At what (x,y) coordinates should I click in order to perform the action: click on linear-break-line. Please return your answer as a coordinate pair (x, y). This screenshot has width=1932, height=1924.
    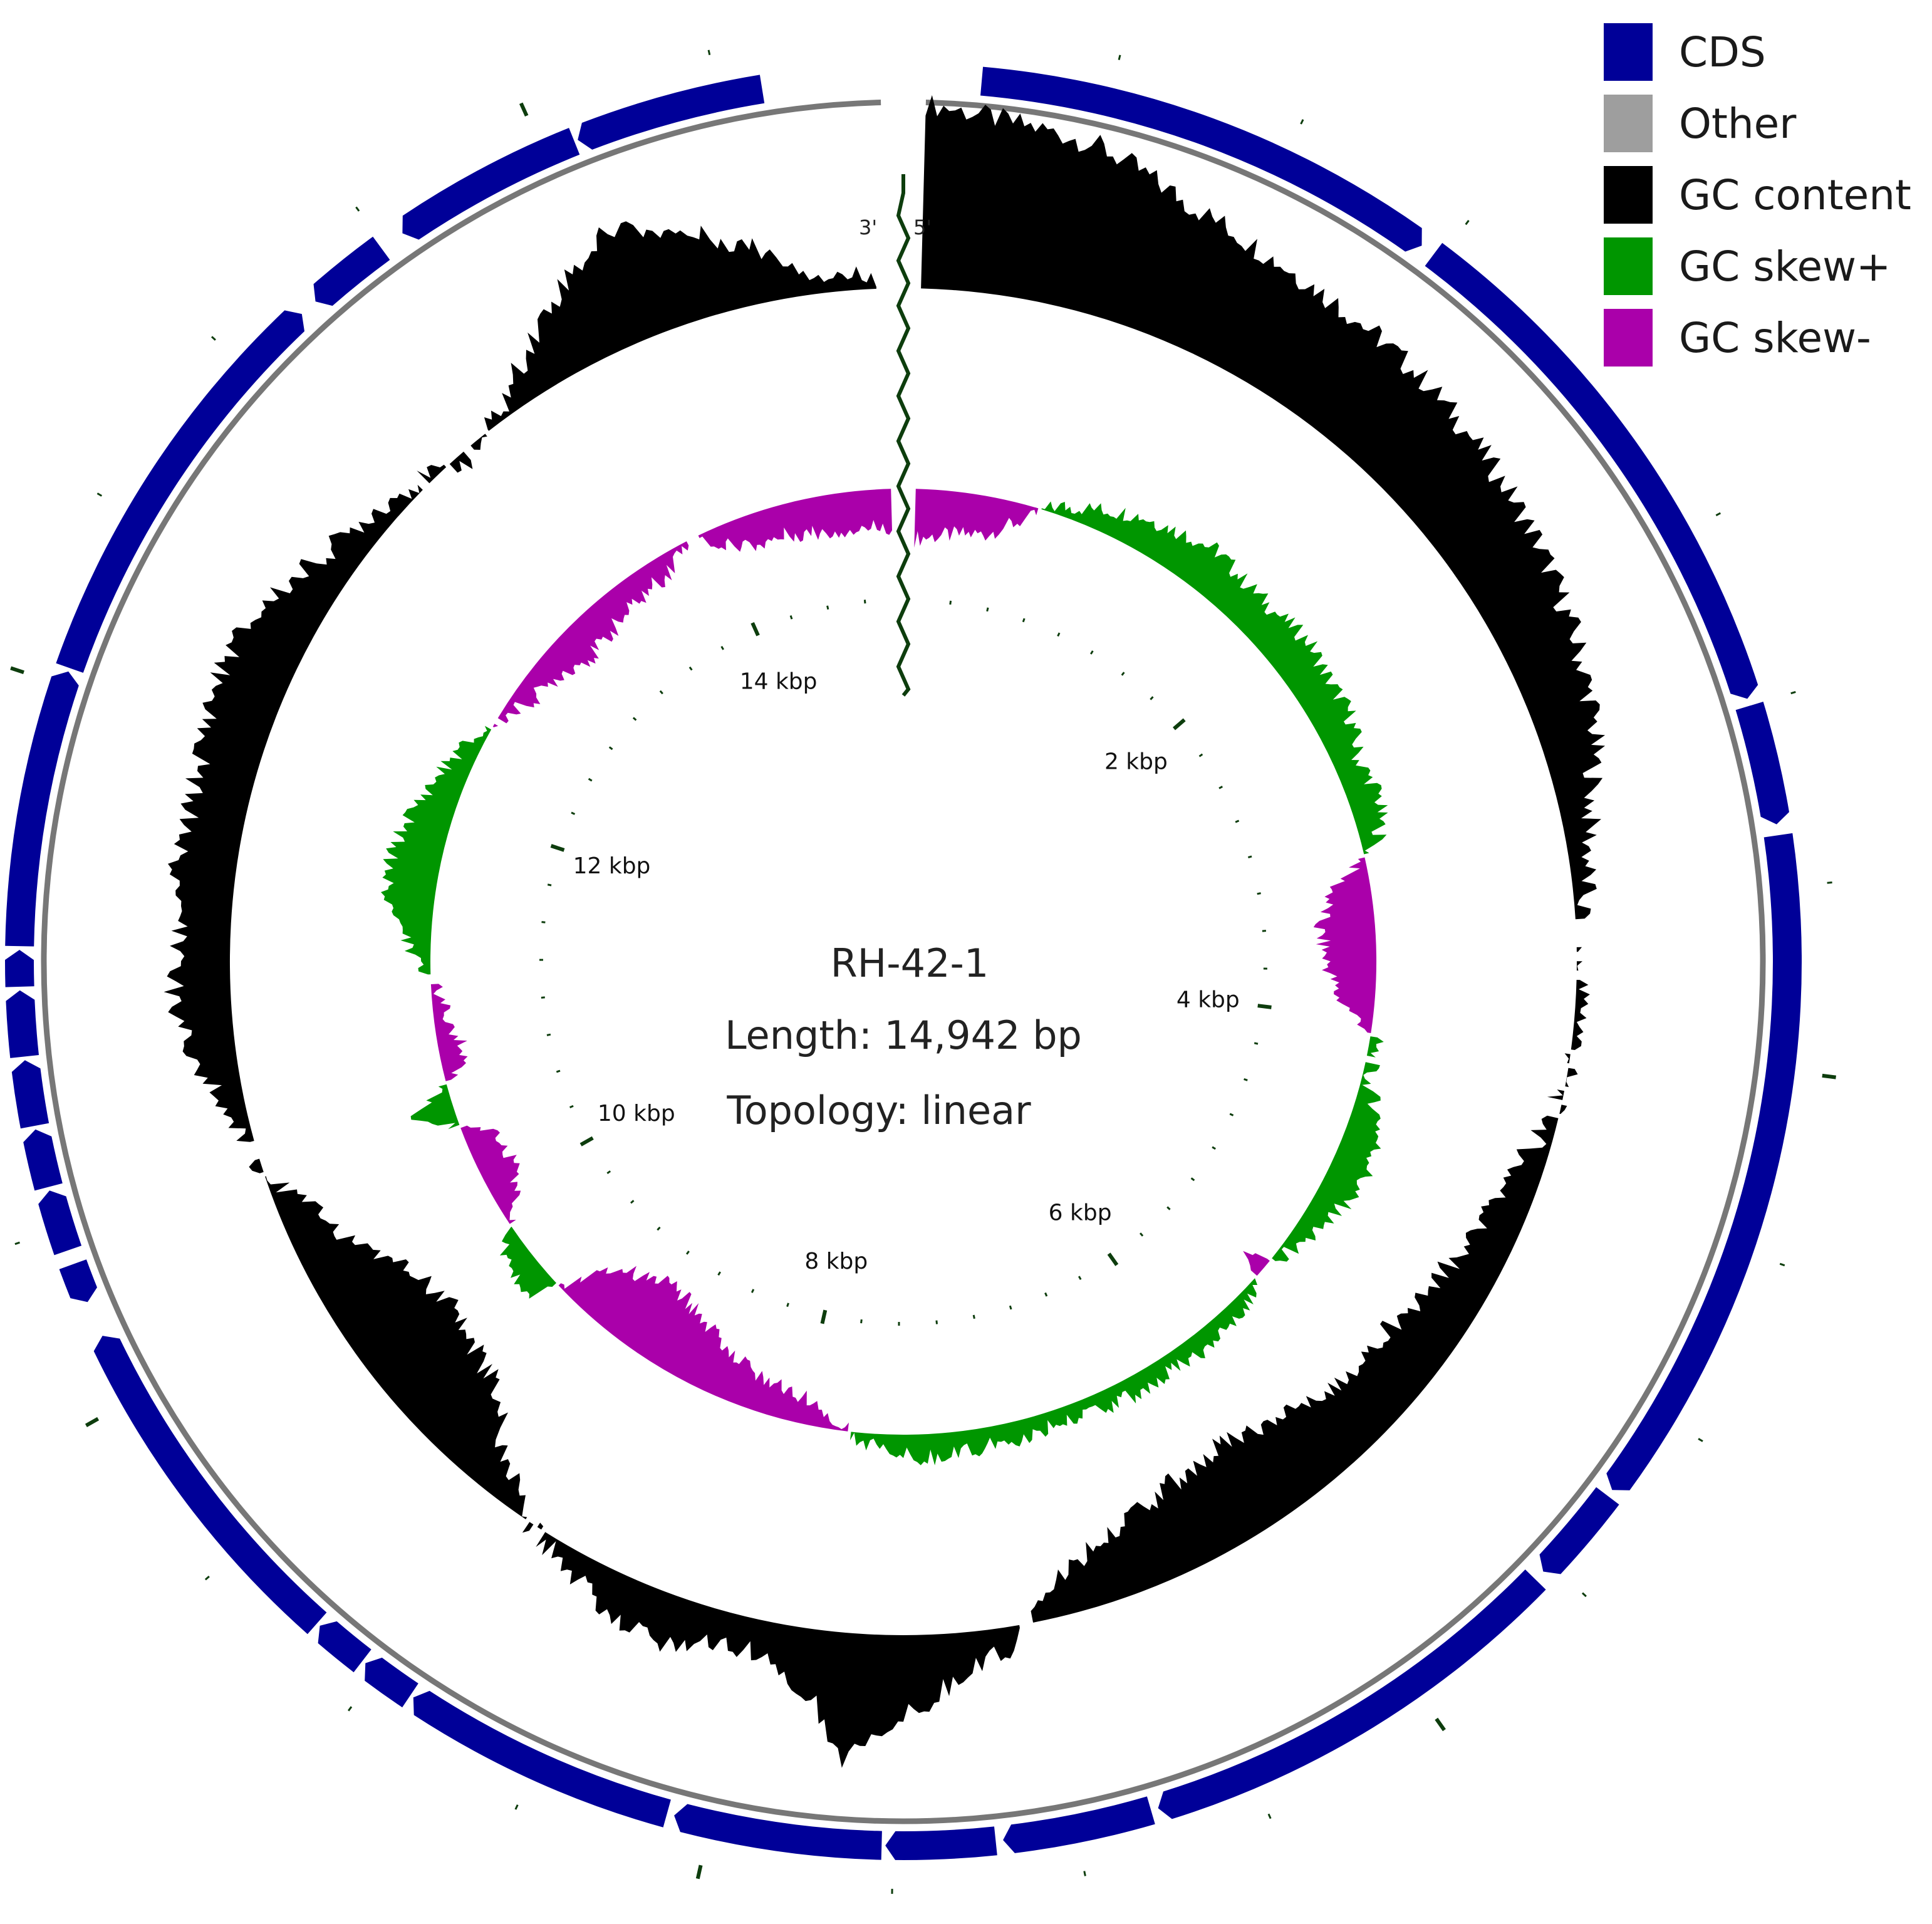
    Looking at the image, I should click on (903, 435).